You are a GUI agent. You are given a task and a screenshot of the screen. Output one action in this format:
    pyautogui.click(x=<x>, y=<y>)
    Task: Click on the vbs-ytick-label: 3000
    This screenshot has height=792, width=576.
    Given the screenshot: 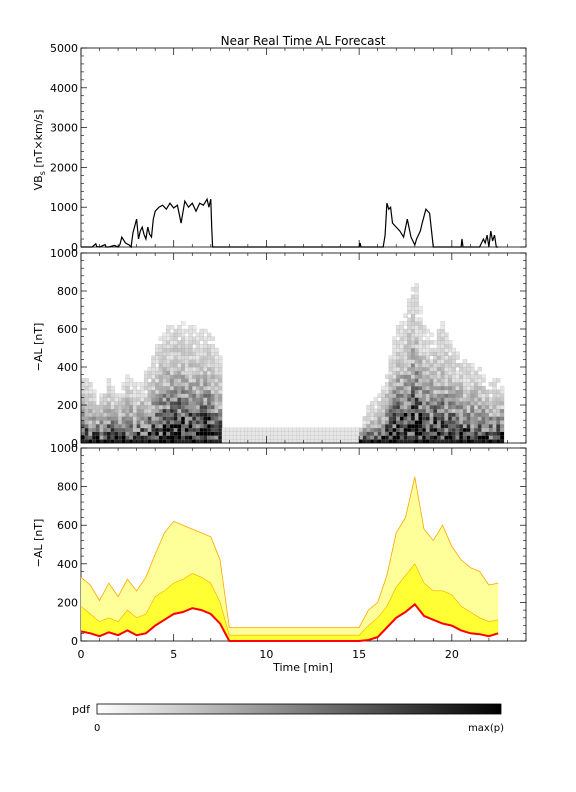 What is the action you would take?
    pyautogui.click(x=64, y=128)
    